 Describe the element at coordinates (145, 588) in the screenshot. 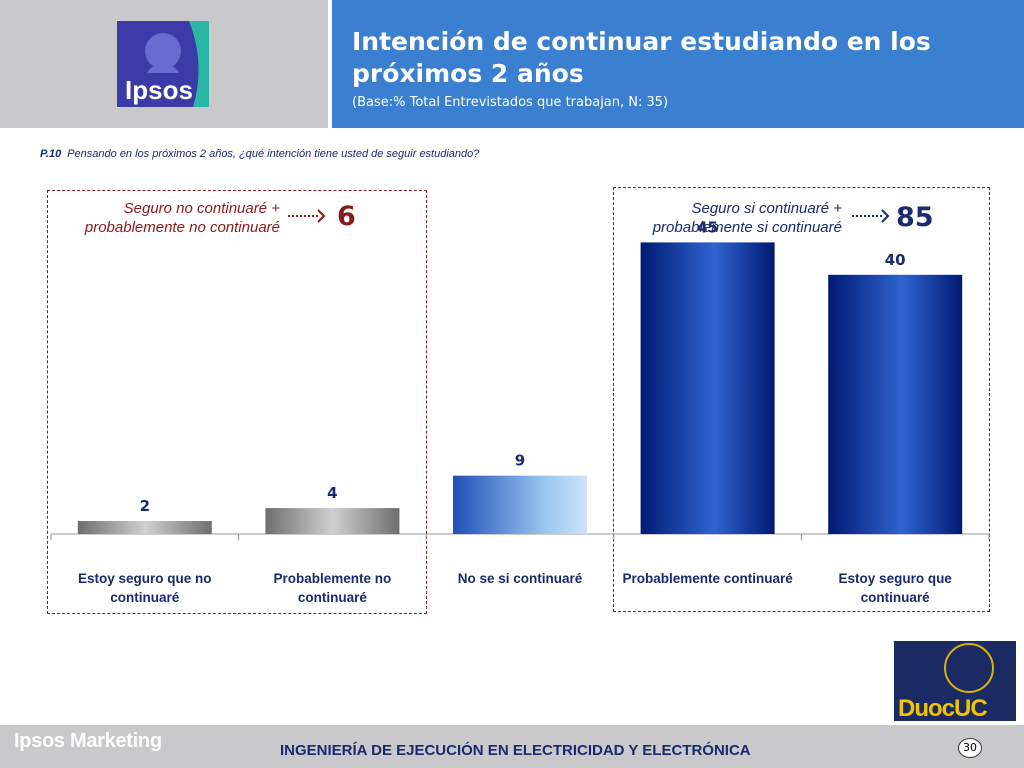

I see `x-tick-label-0: Estoy seguro que no continuaré` at that location.